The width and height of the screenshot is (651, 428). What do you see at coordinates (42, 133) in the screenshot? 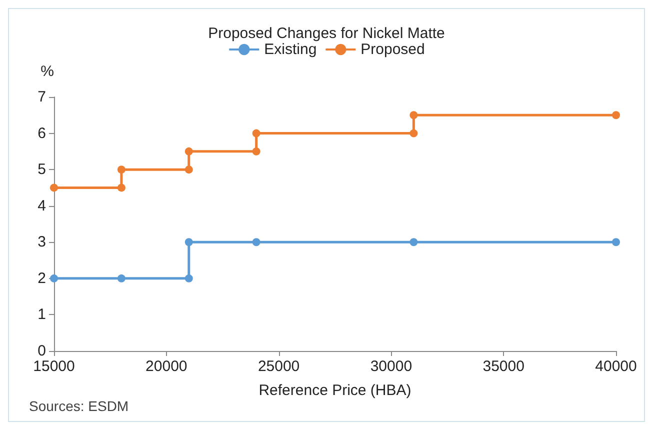
I see `y-tick-label: 6` at bounding box center [42, 133].